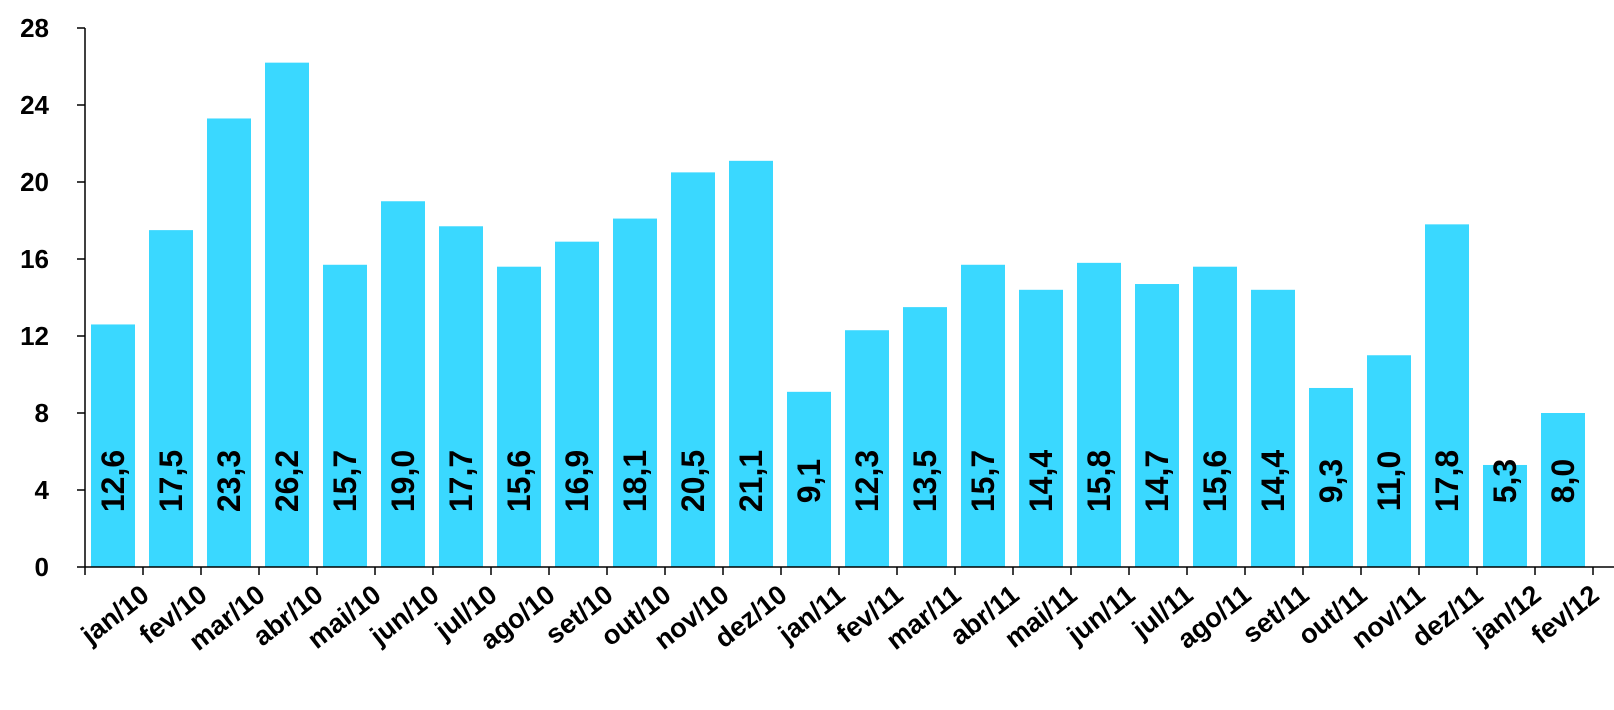 The height and width of the screenshot is (710, 1614). I want to click on data-label: 14,7, so click(1157, 481).